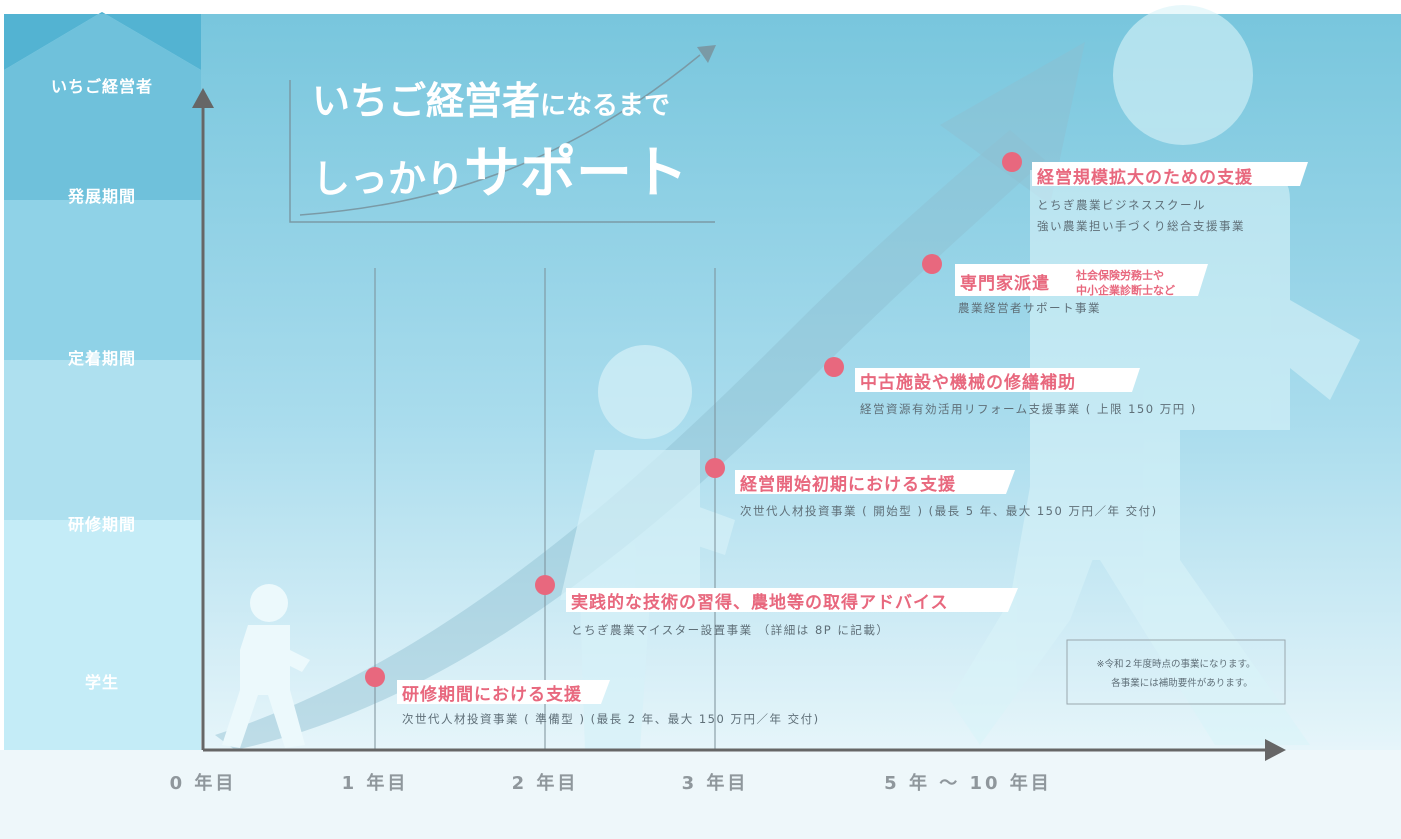 Image resolution: width=1401 pixels, height=839 pixels. Describe the element at coordinates (102, 682) in the screenshot. I see `stage-label-student: 学生` at that location.